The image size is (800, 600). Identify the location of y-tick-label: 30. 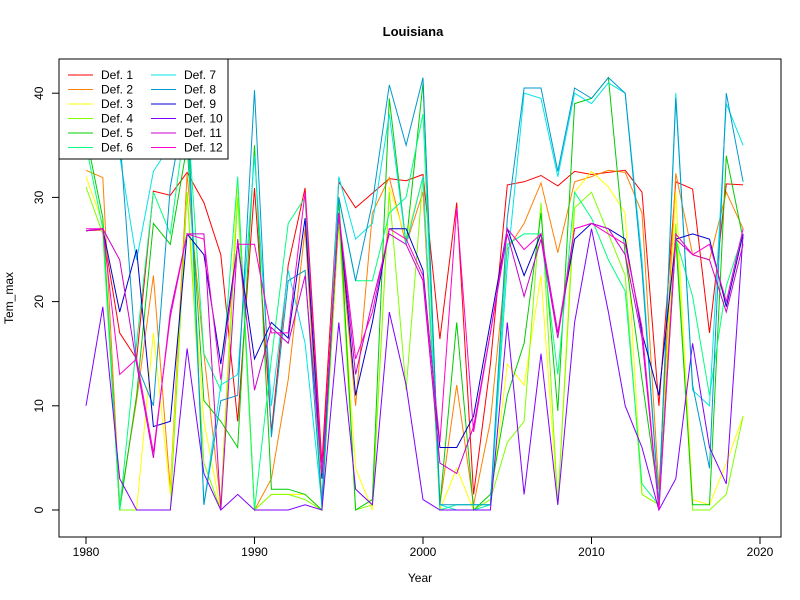
(39, 197).